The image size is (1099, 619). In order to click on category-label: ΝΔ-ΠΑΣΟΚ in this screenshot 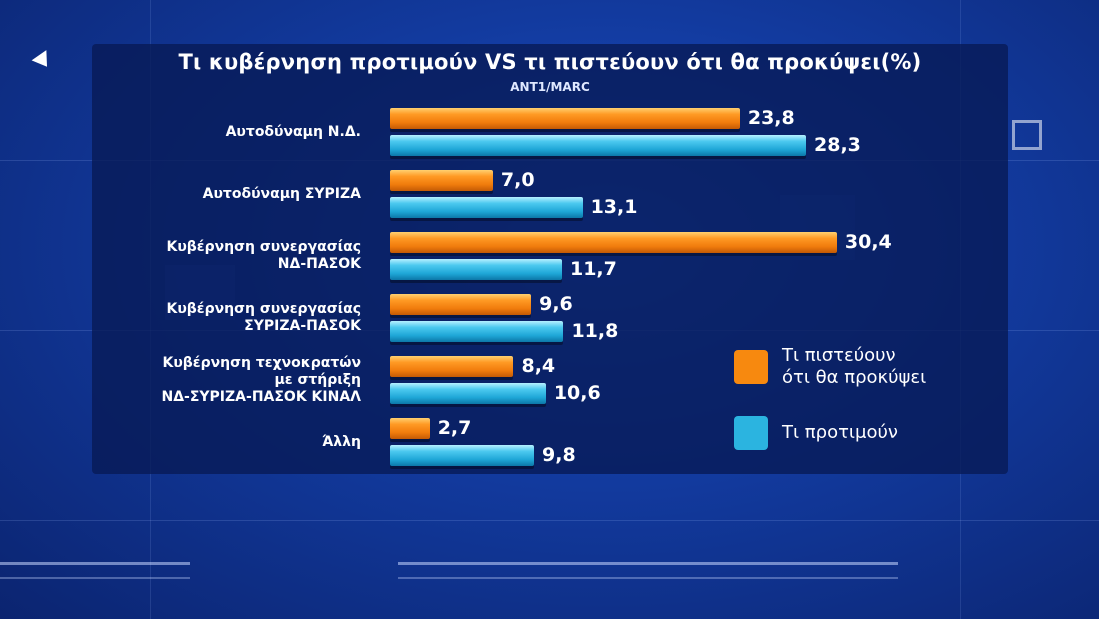, I will do `click(319, 264)`.